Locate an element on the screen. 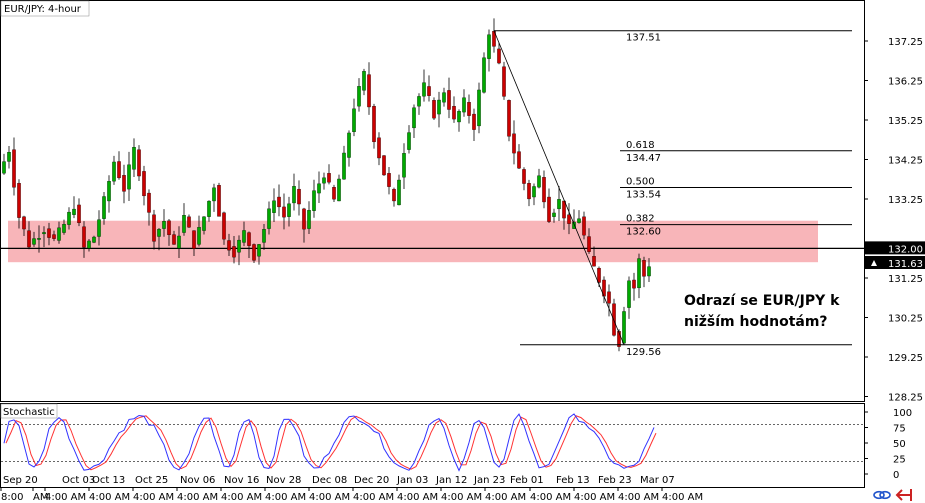 This screenshot has width=925, height=503. bid-price-tag is located at coordinates (895, 262).